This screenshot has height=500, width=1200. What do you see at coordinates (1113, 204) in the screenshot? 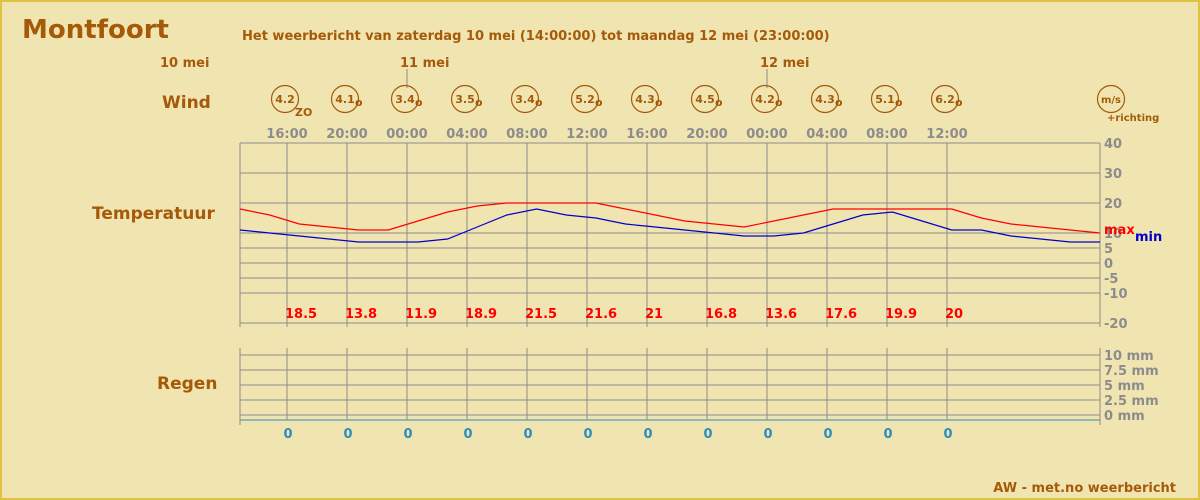
I see `temperature-tick-label: 20` at bounding box center [1113, 204].